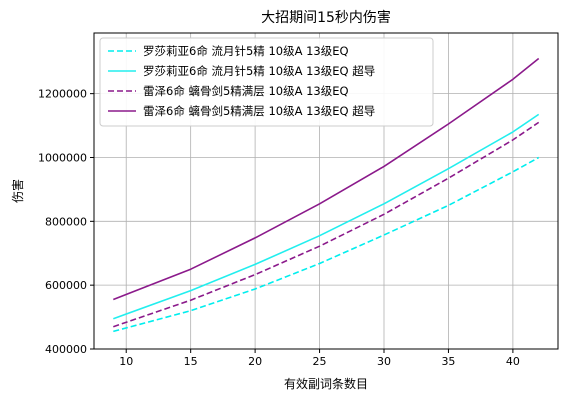  I want to click on x-tick-label: 30, so click(384, 361).